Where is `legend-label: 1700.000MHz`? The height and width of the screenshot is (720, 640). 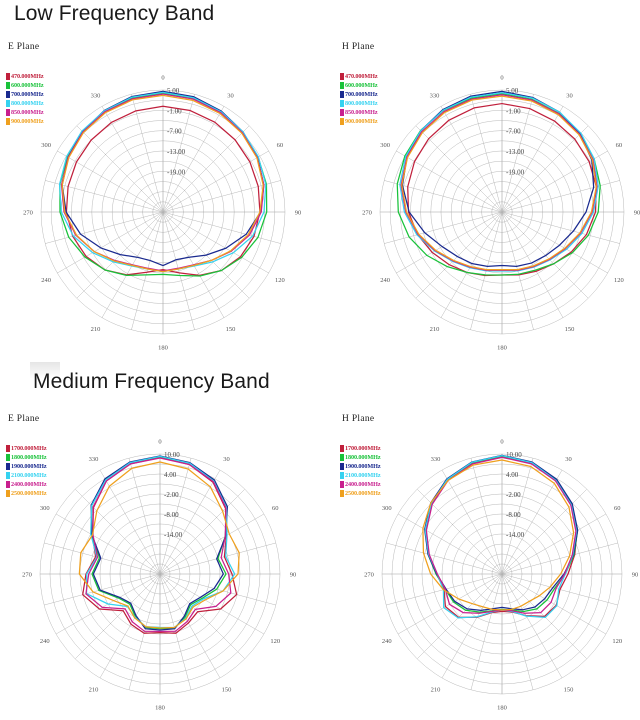
legend-label: 1700.000MHz is located at coordinates (363, 448).